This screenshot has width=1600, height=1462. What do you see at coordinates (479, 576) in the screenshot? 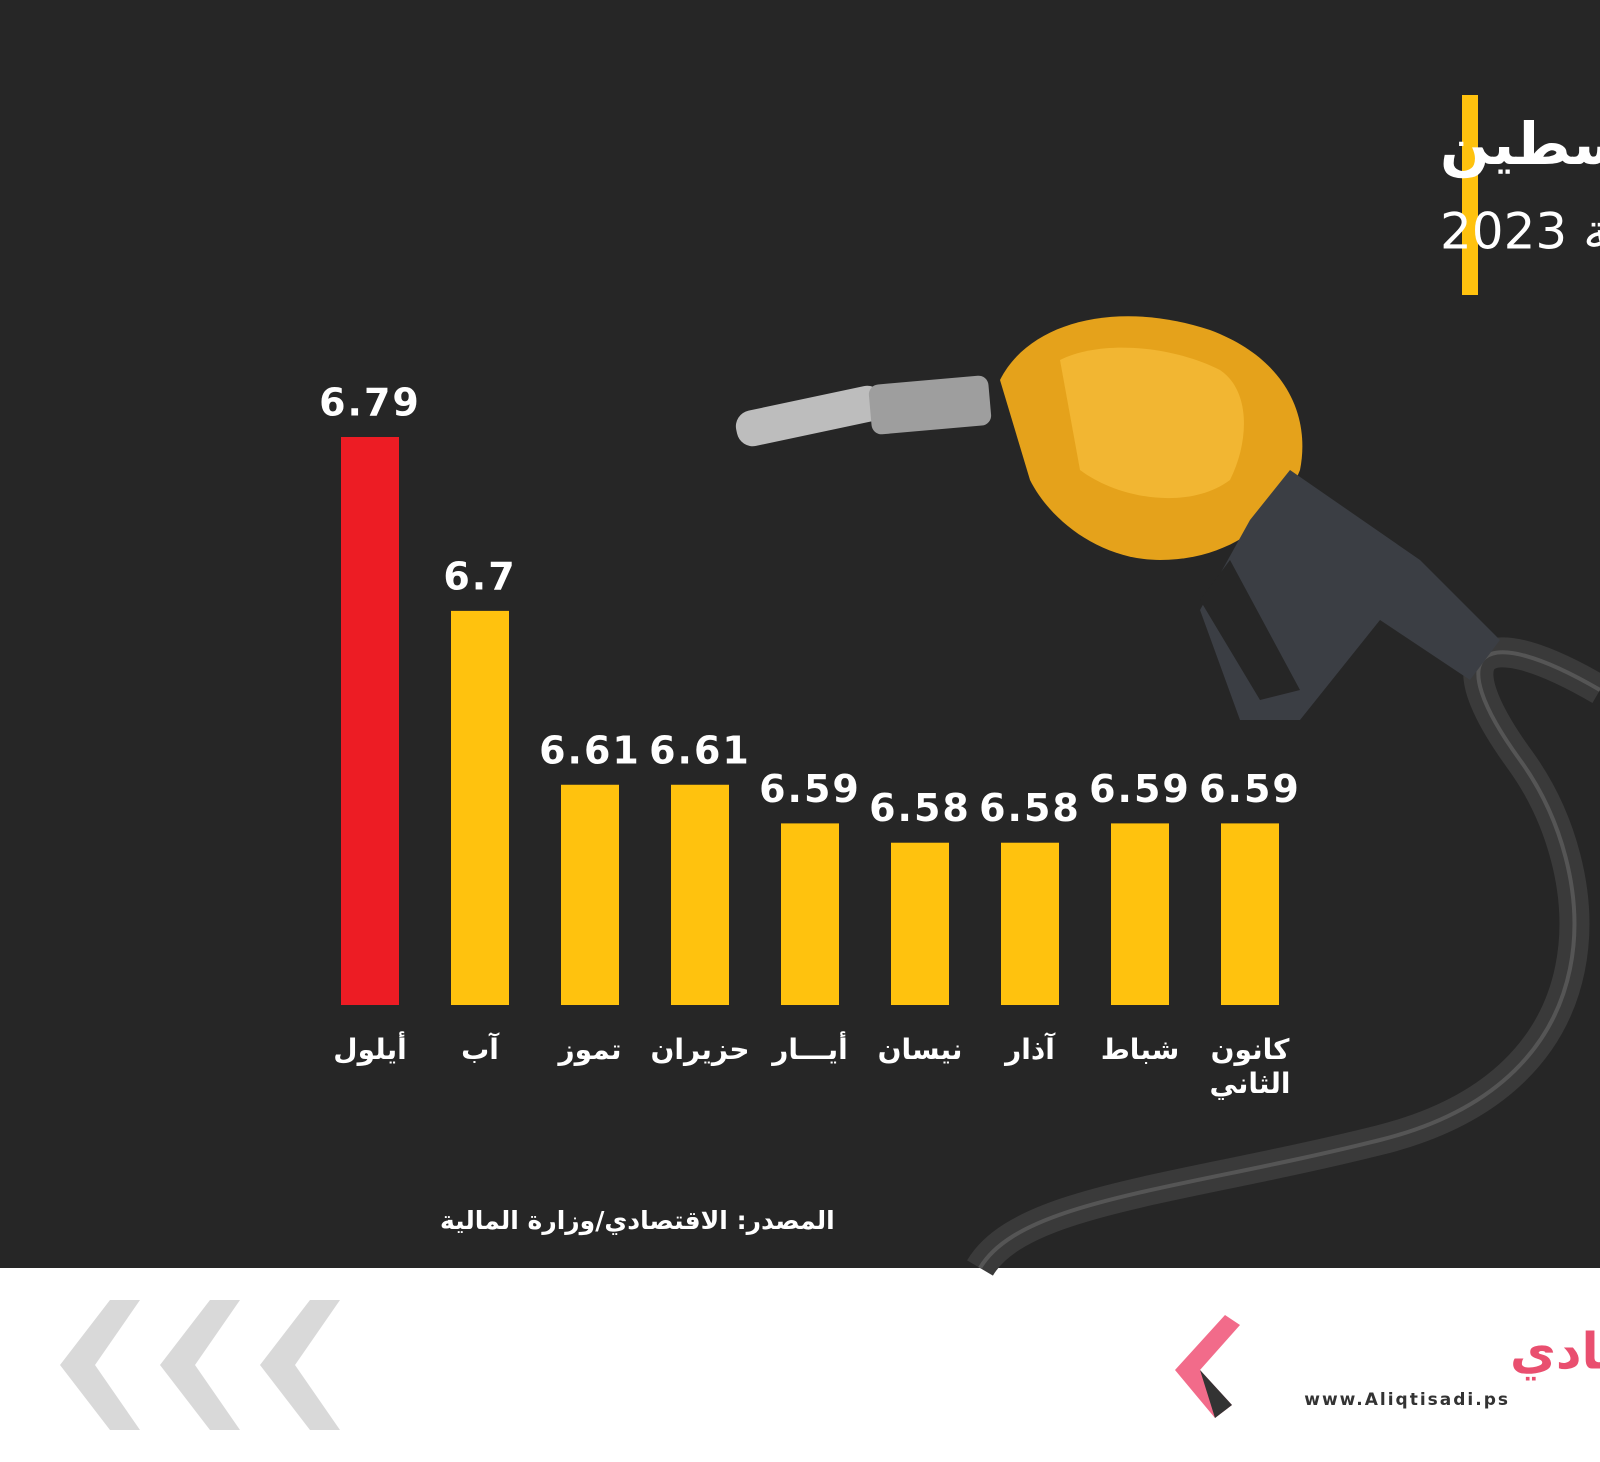
I see `value-label: 6.7` at bounding box center [479, 576].